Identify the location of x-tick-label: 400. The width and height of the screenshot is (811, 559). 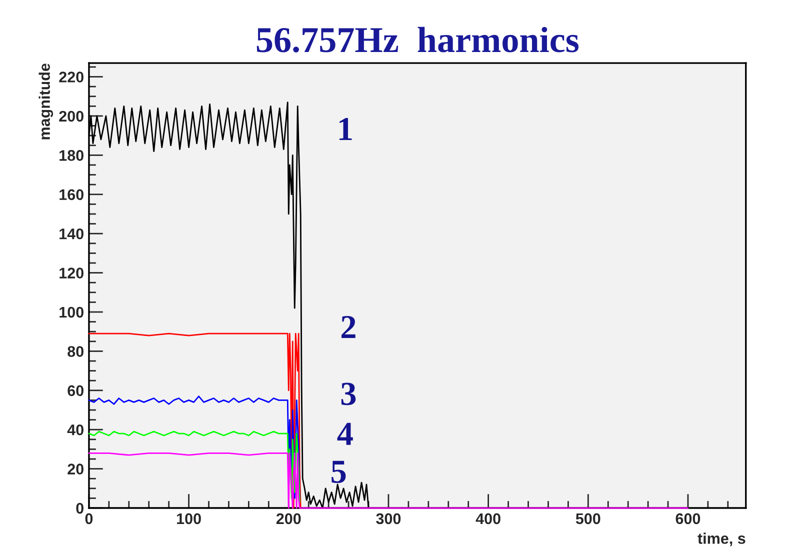
(488, 518).